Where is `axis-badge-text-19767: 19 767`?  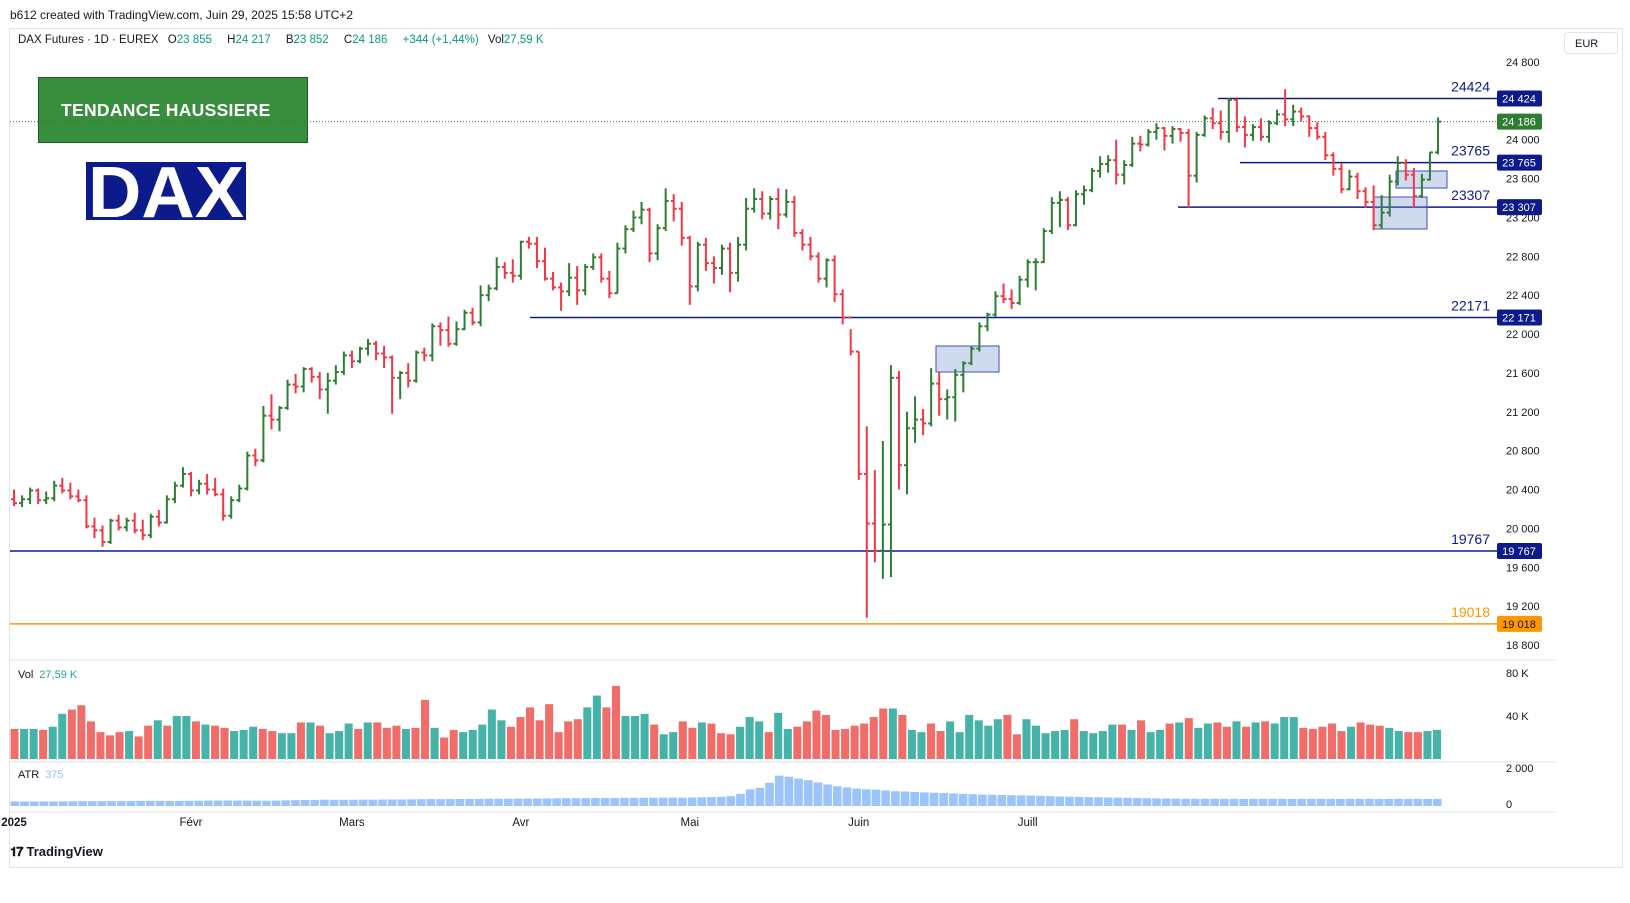
axis-badge-text-19767: 19 767 is located at coordinates (1519, 552).